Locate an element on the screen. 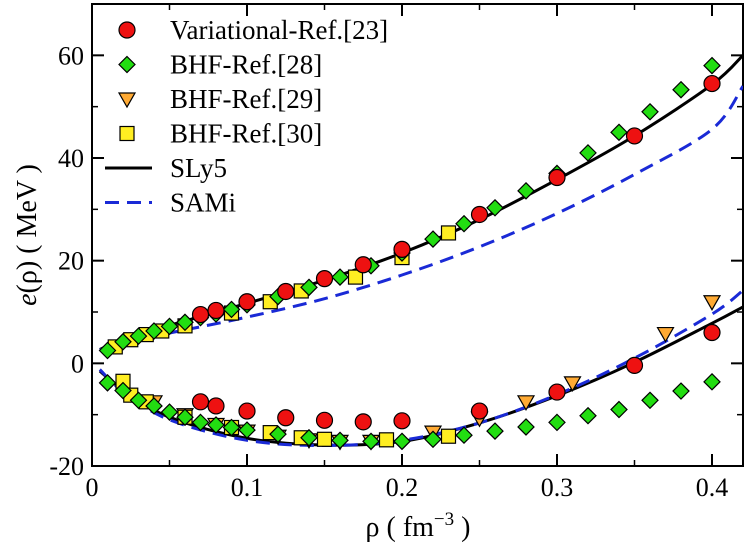  x-axis-title-superscript: −3 is located at coordinates (444, 519).